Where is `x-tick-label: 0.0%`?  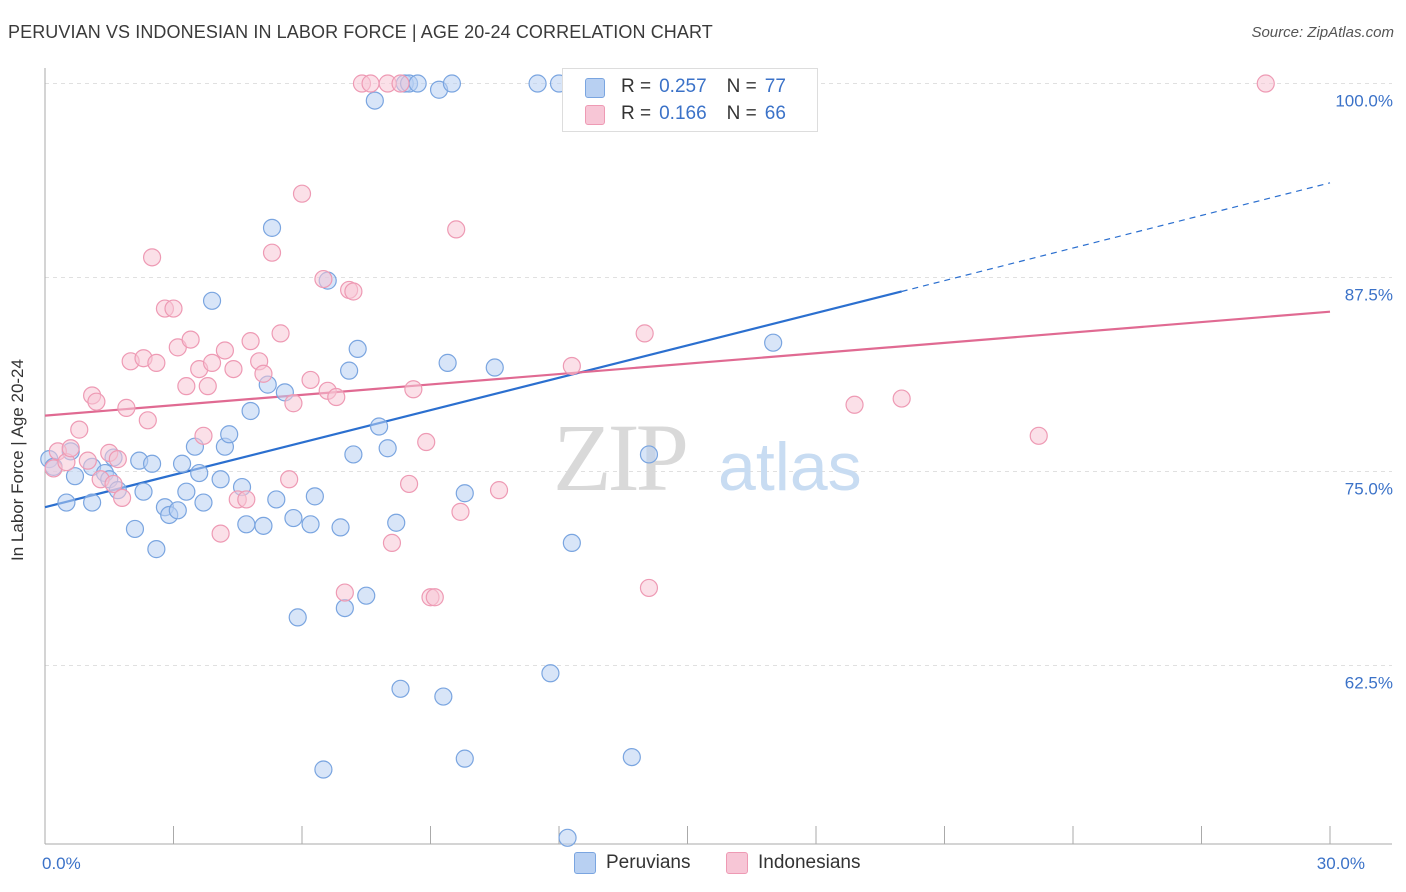 x-tick-label: 0.0% is located at coordinates (61, 863).